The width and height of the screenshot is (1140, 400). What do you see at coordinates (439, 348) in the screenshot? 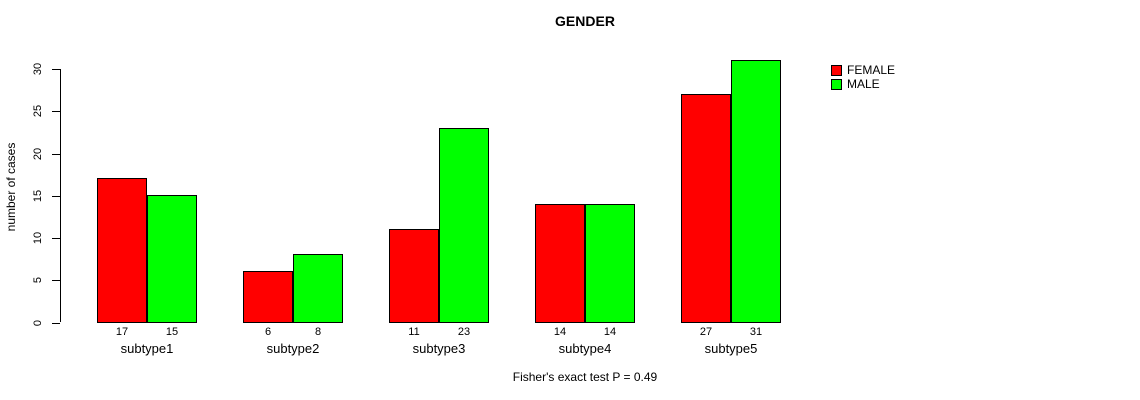
I see `x-category-label: subtype3` at bounding box center [439, 348].